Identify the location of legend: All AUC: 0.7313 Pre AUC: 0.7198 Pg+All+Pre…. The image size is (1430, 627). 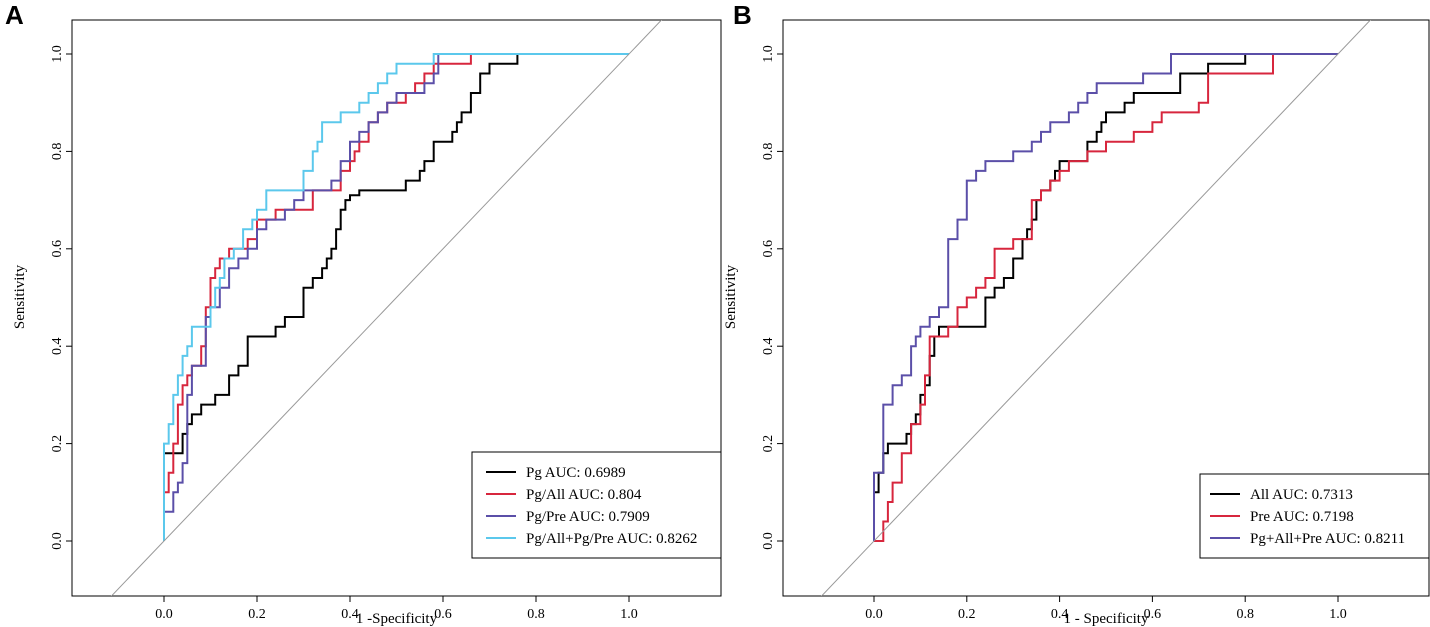
(1314, 516).